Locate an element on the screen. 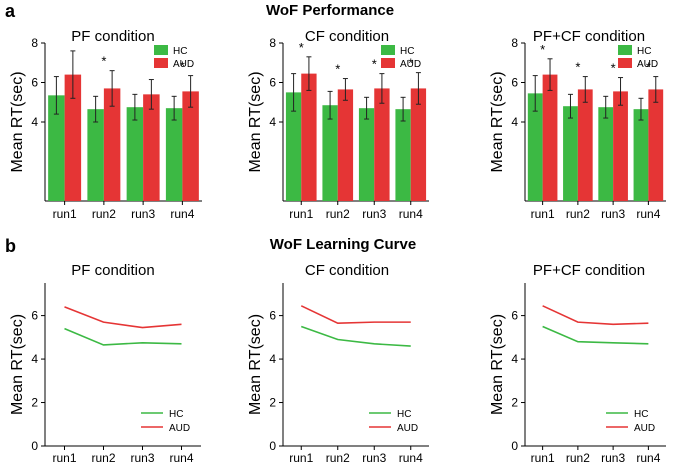 The width and height of the screenshot is (685, 463). chart-title: CF condition is located at coordinates (347, 270).